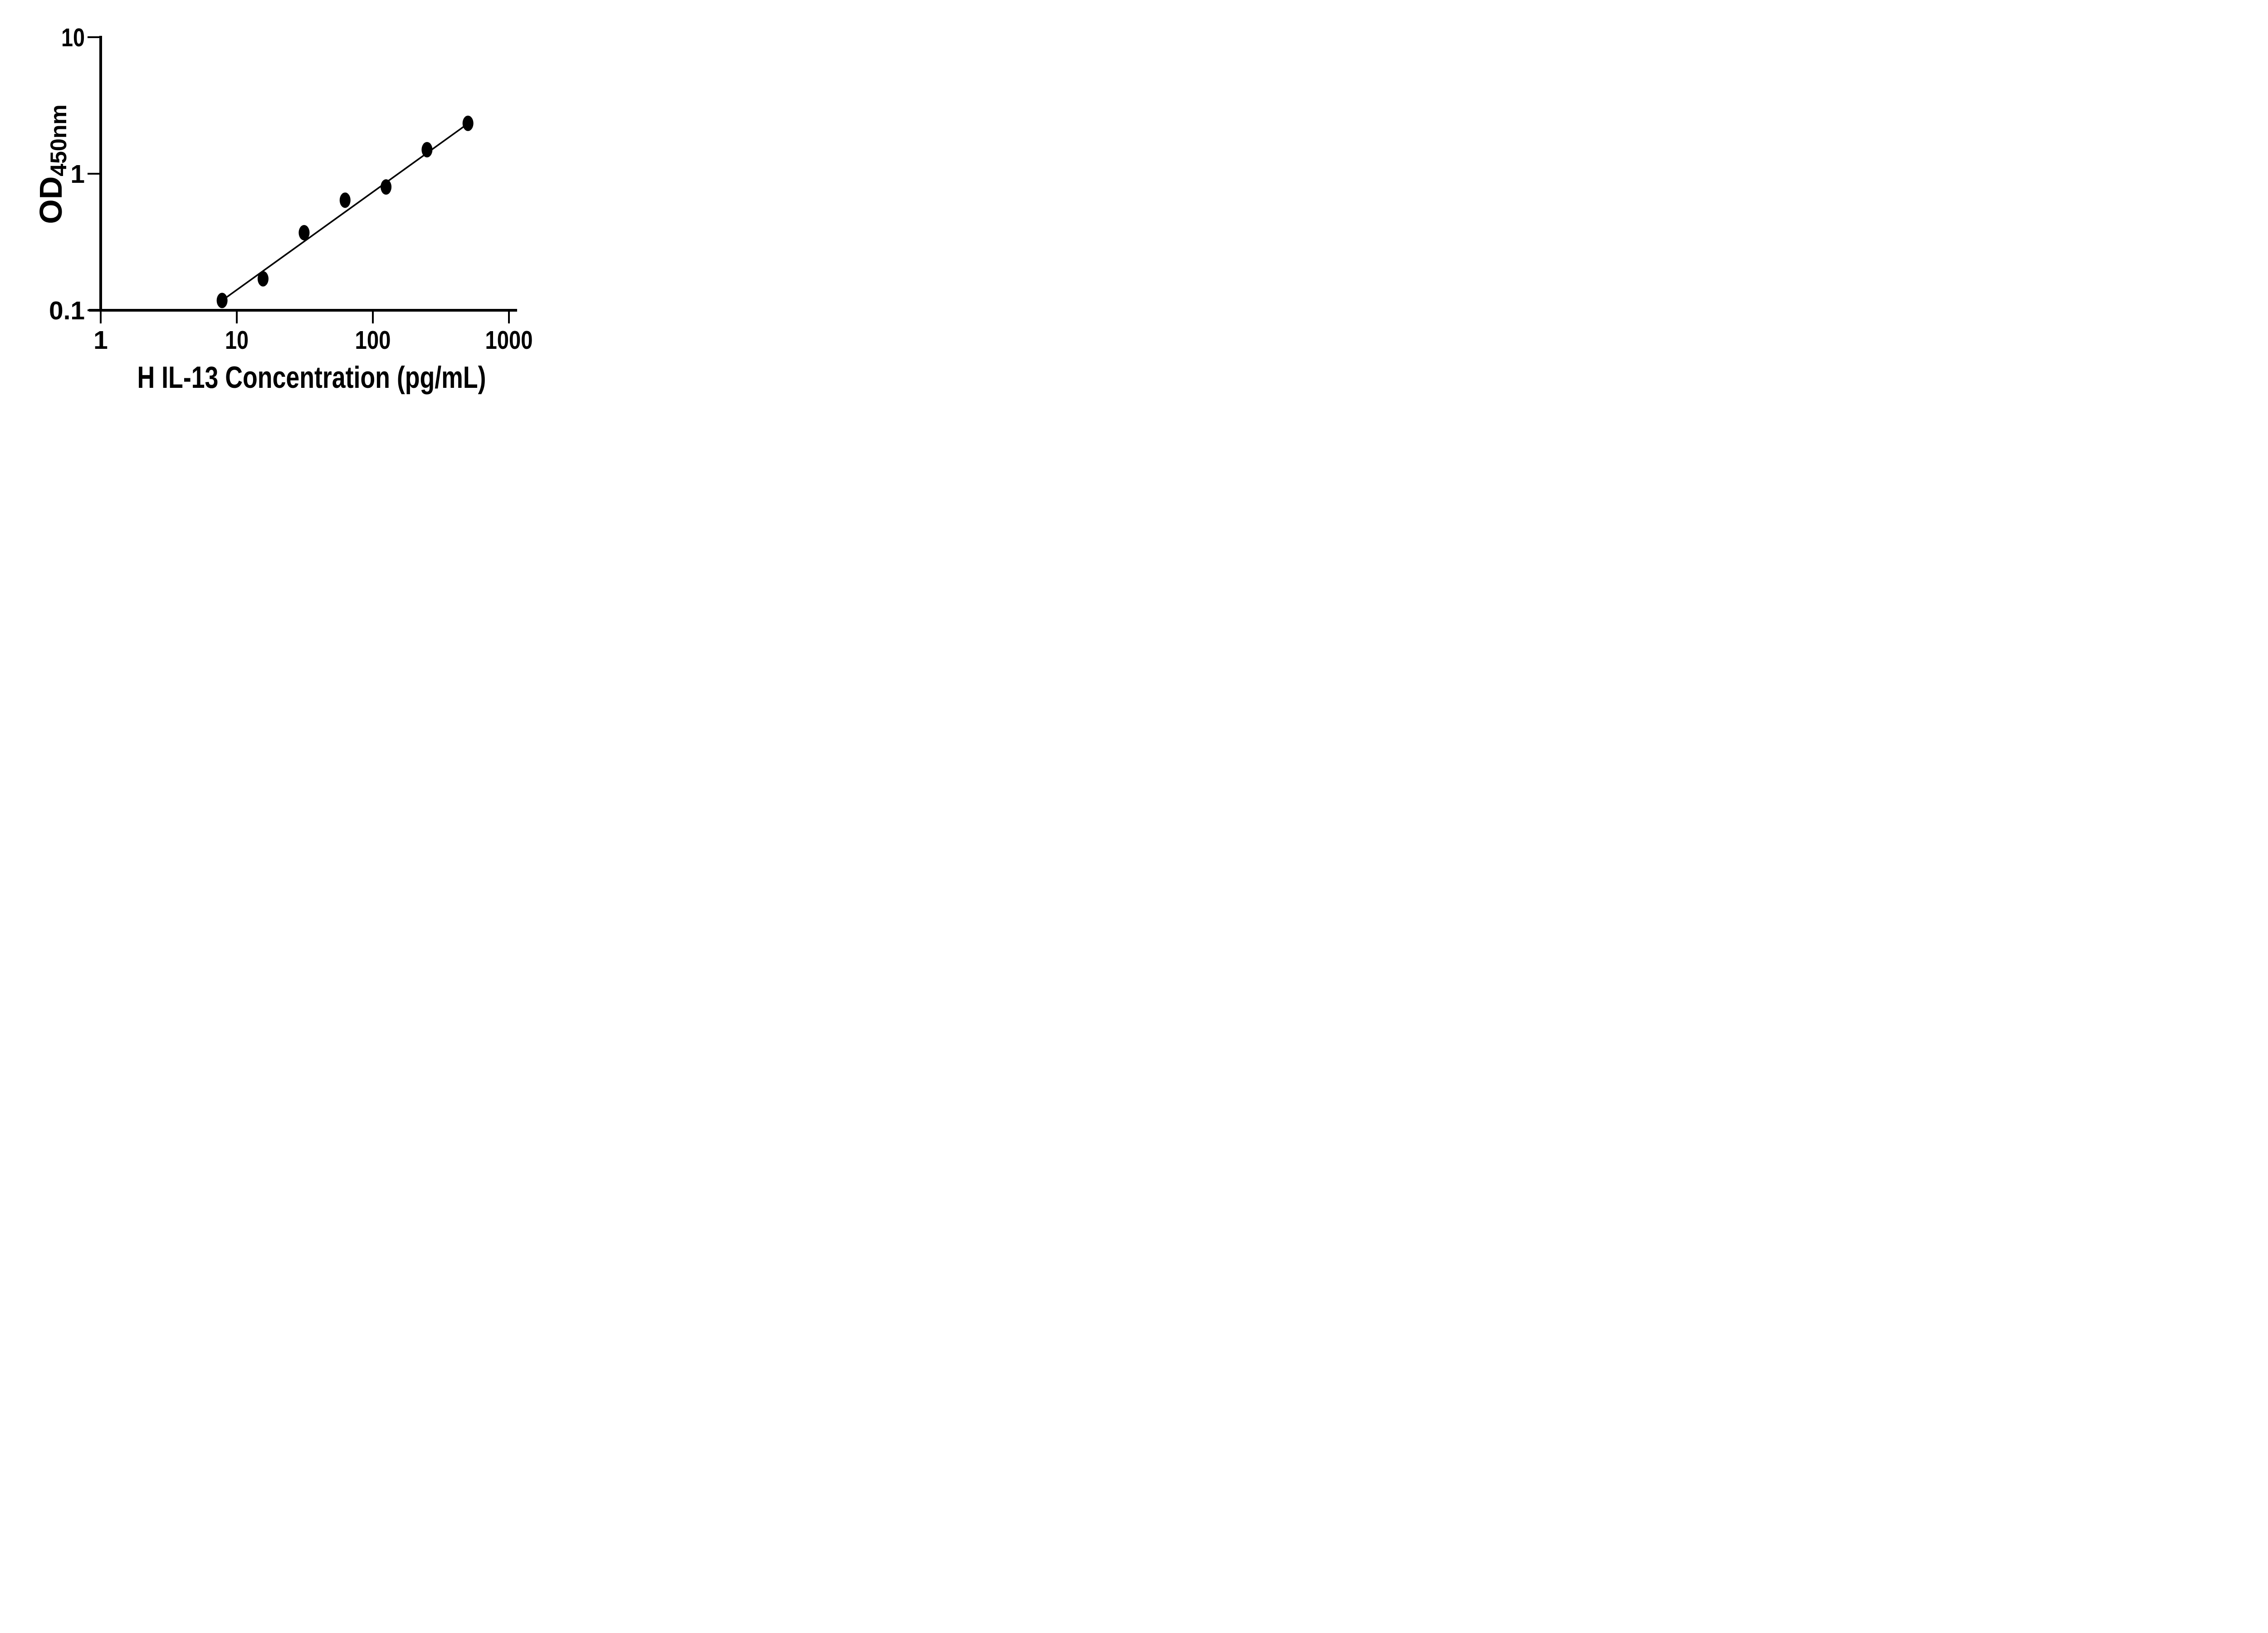 Image resolution: width=2268 pixels, height=1633 pixels. Describe the element at coordinates (237, 340) in the screenshot. I see `x-tick-label-10: 10` at that location.